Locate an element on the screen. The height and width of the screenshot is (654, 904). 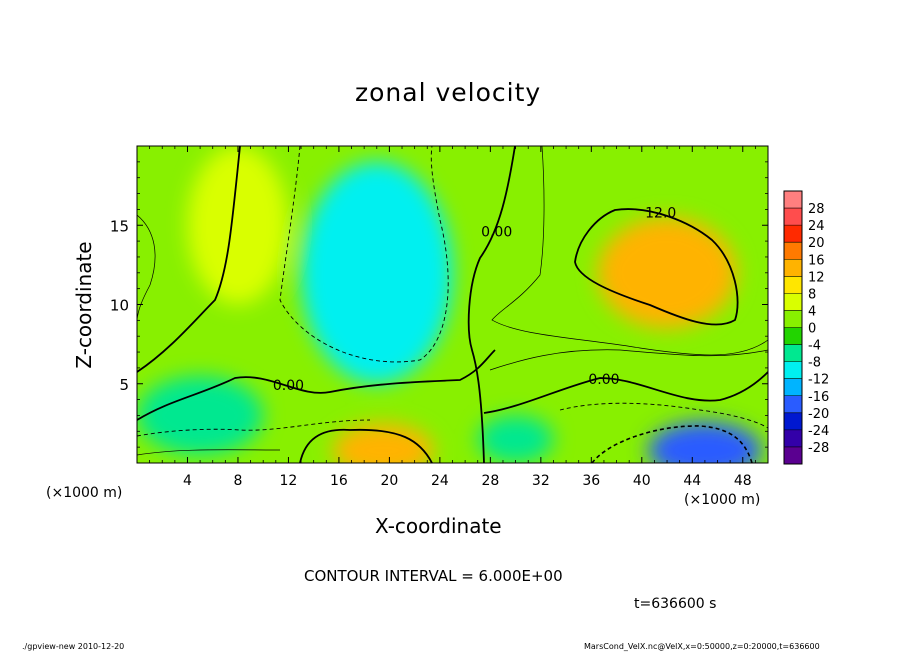
x-tick-label: 44 is located at coordinates (692, 481).